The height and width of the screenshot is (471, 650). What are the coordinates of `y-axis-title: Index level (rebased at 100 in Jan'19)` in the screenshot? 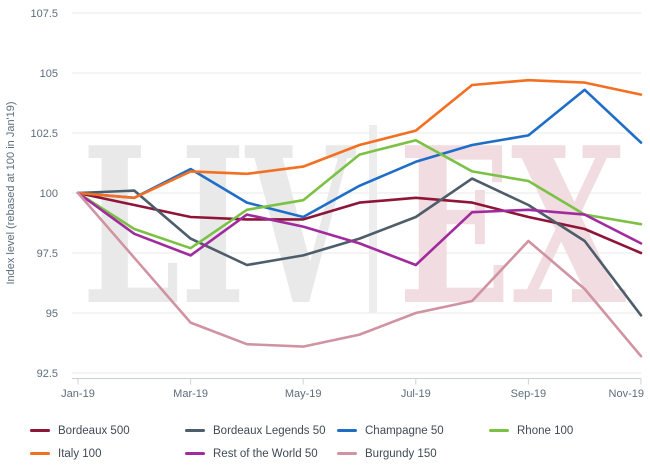 It's located at (11, 192).